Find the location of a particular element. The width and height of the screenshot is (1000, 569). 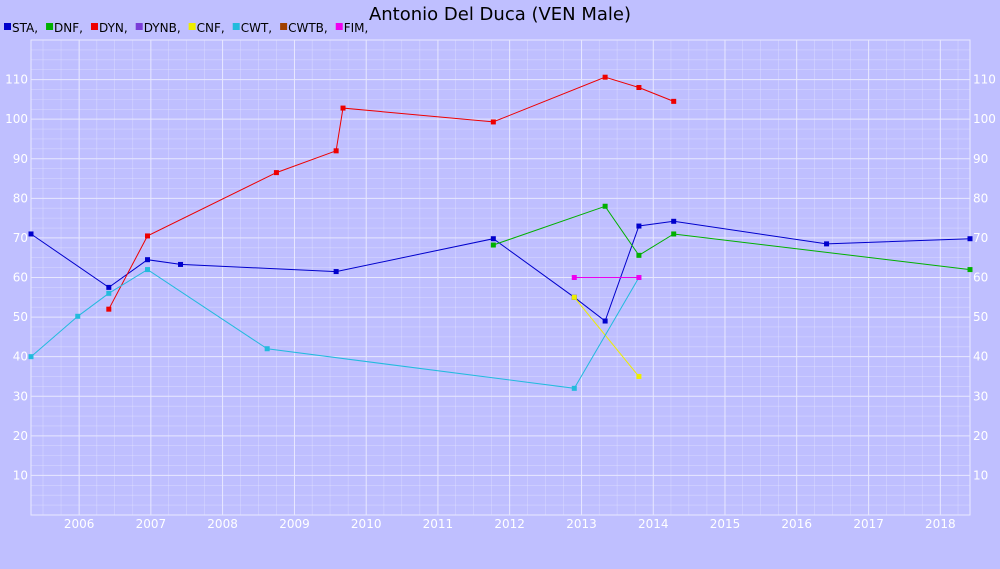

x-tick-label: 2018 is located at coordinates (940, 524).